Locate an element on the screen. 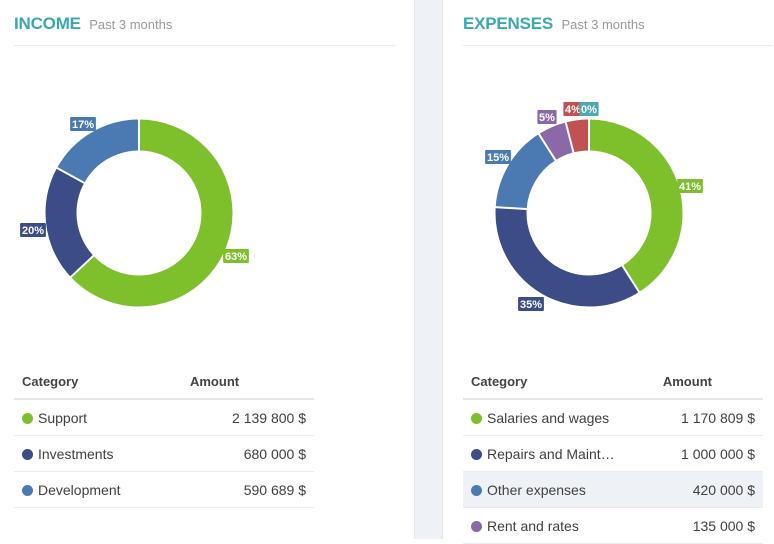 The width and height of the screenshot is (774, 544). table-row: Repairs and Maint… 1 000 000 $ is located at coordinates (613, 453).